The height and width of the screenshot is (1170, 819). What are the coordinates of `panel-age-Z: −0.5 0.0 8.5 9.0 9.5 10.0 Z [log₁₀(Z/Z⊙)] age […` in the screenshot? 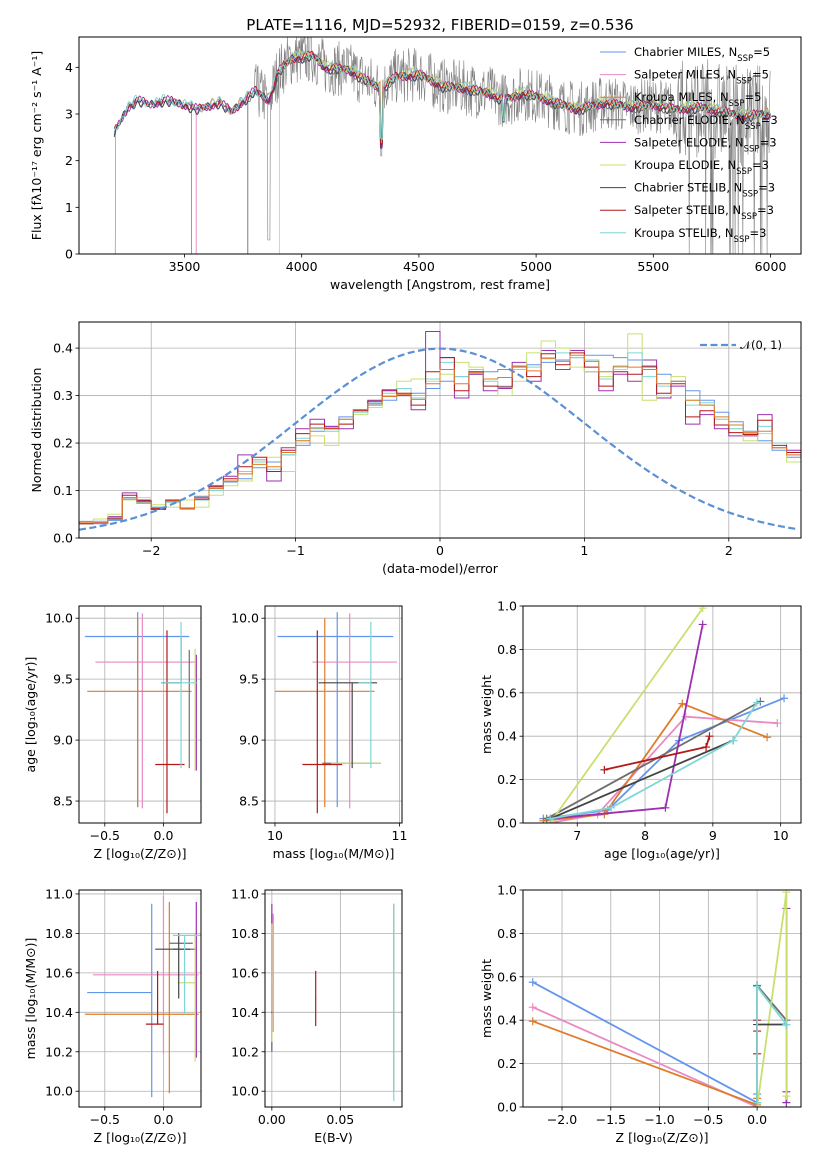 It's located at (112, 733).